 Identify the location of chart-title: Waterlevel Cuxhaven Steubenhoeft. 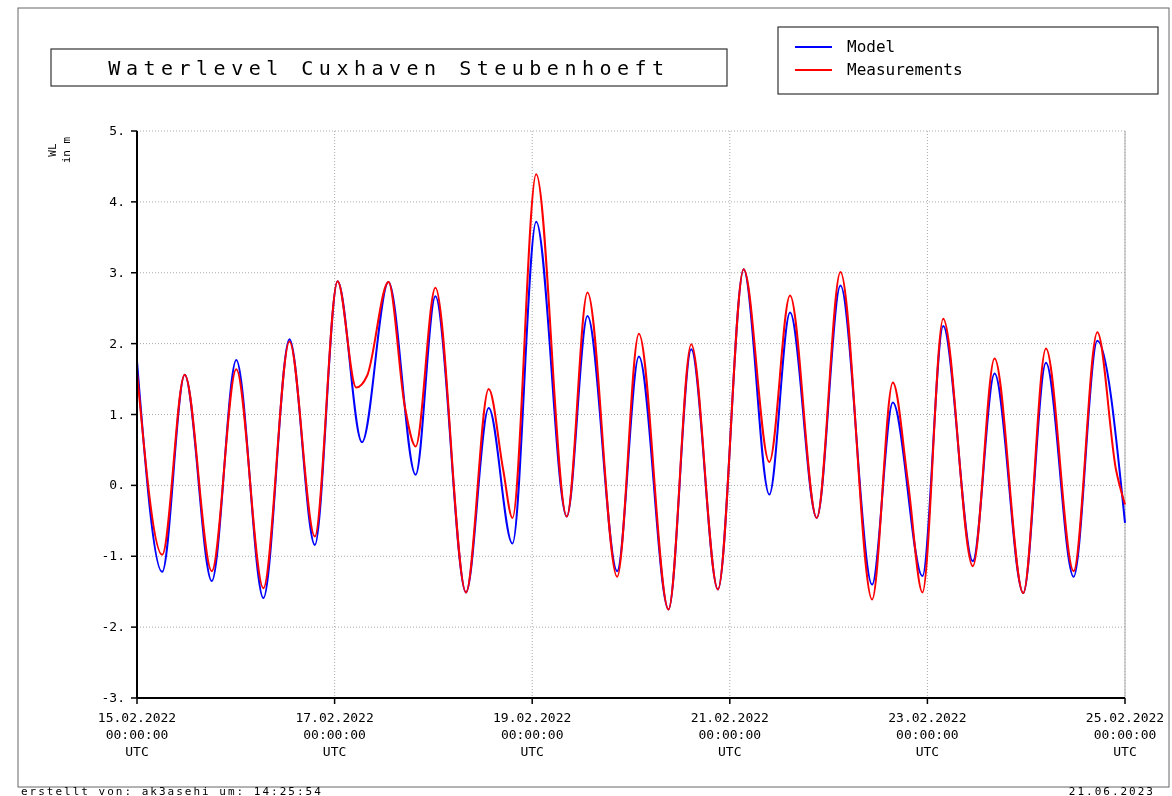
(389, 68).